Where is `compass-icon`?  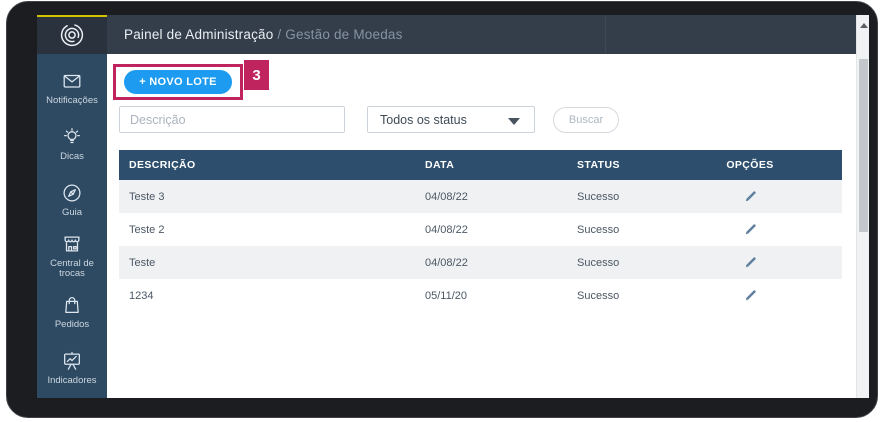 compass-icon is located at coordinates (72, 193).